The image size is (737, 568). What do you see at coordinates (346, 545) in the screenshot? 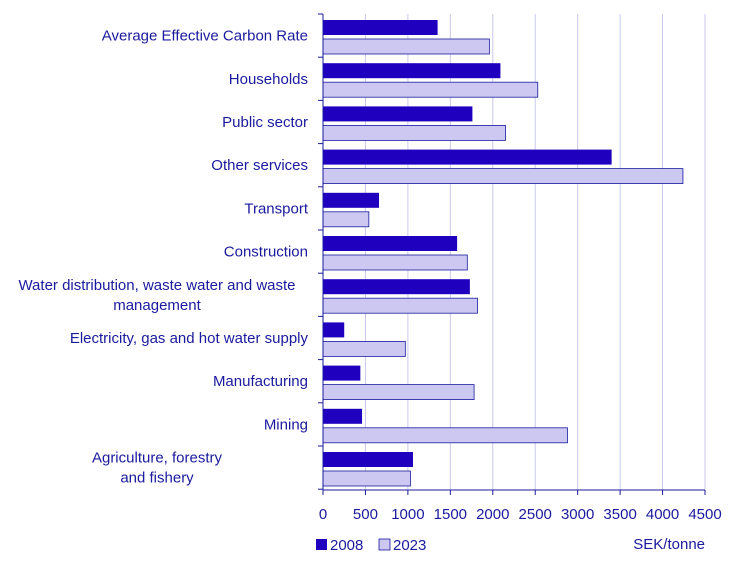
I see `legend-label-2008: 2008` at bounding box center [346, 545].